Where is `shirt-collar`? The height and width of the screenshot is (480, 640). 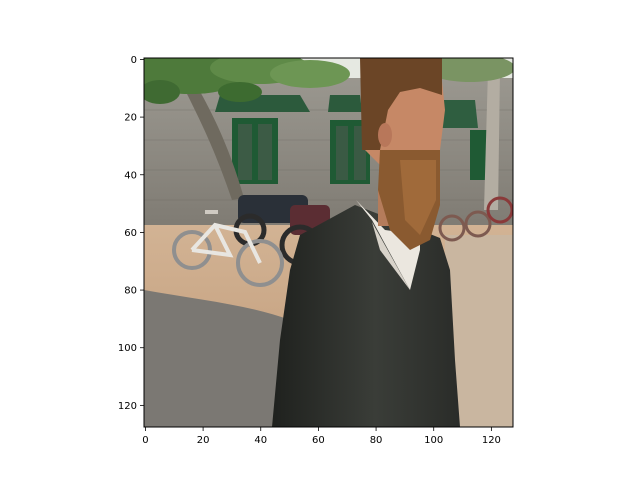
shirt-collar is located at coordinates (388, 245).